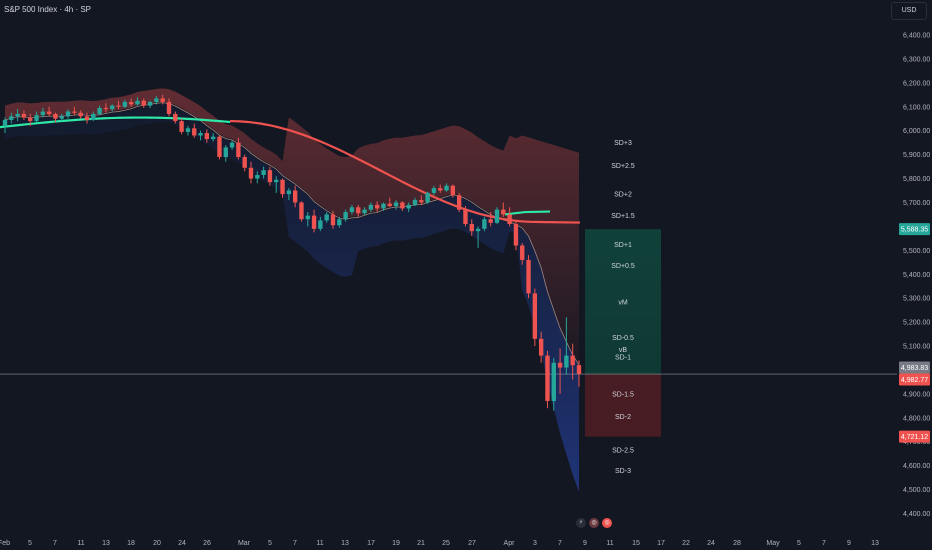 This screenshot has width=932, height=550. Describe the element at coordinates (773, 543) in the screenshot. I see `time-tick-label: May` at that location.